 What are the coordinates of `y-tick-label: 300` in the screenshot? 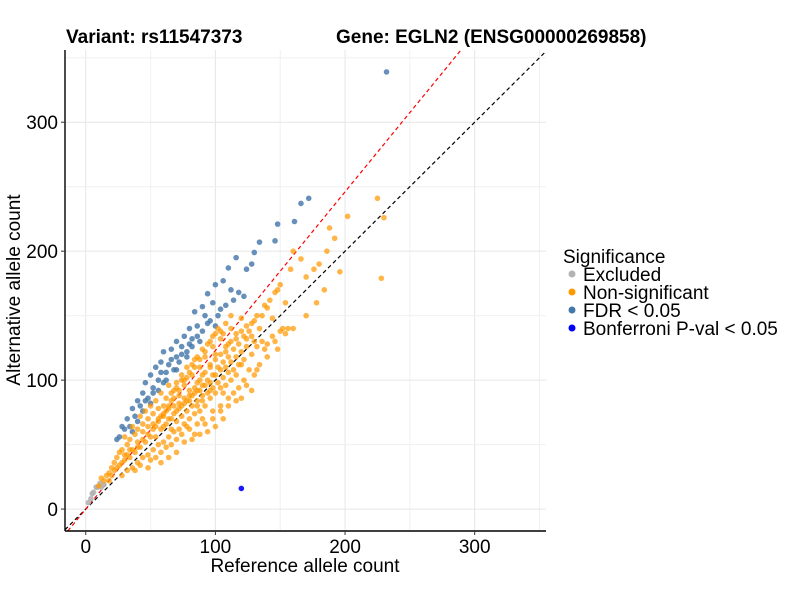 It's located at (42, 123).